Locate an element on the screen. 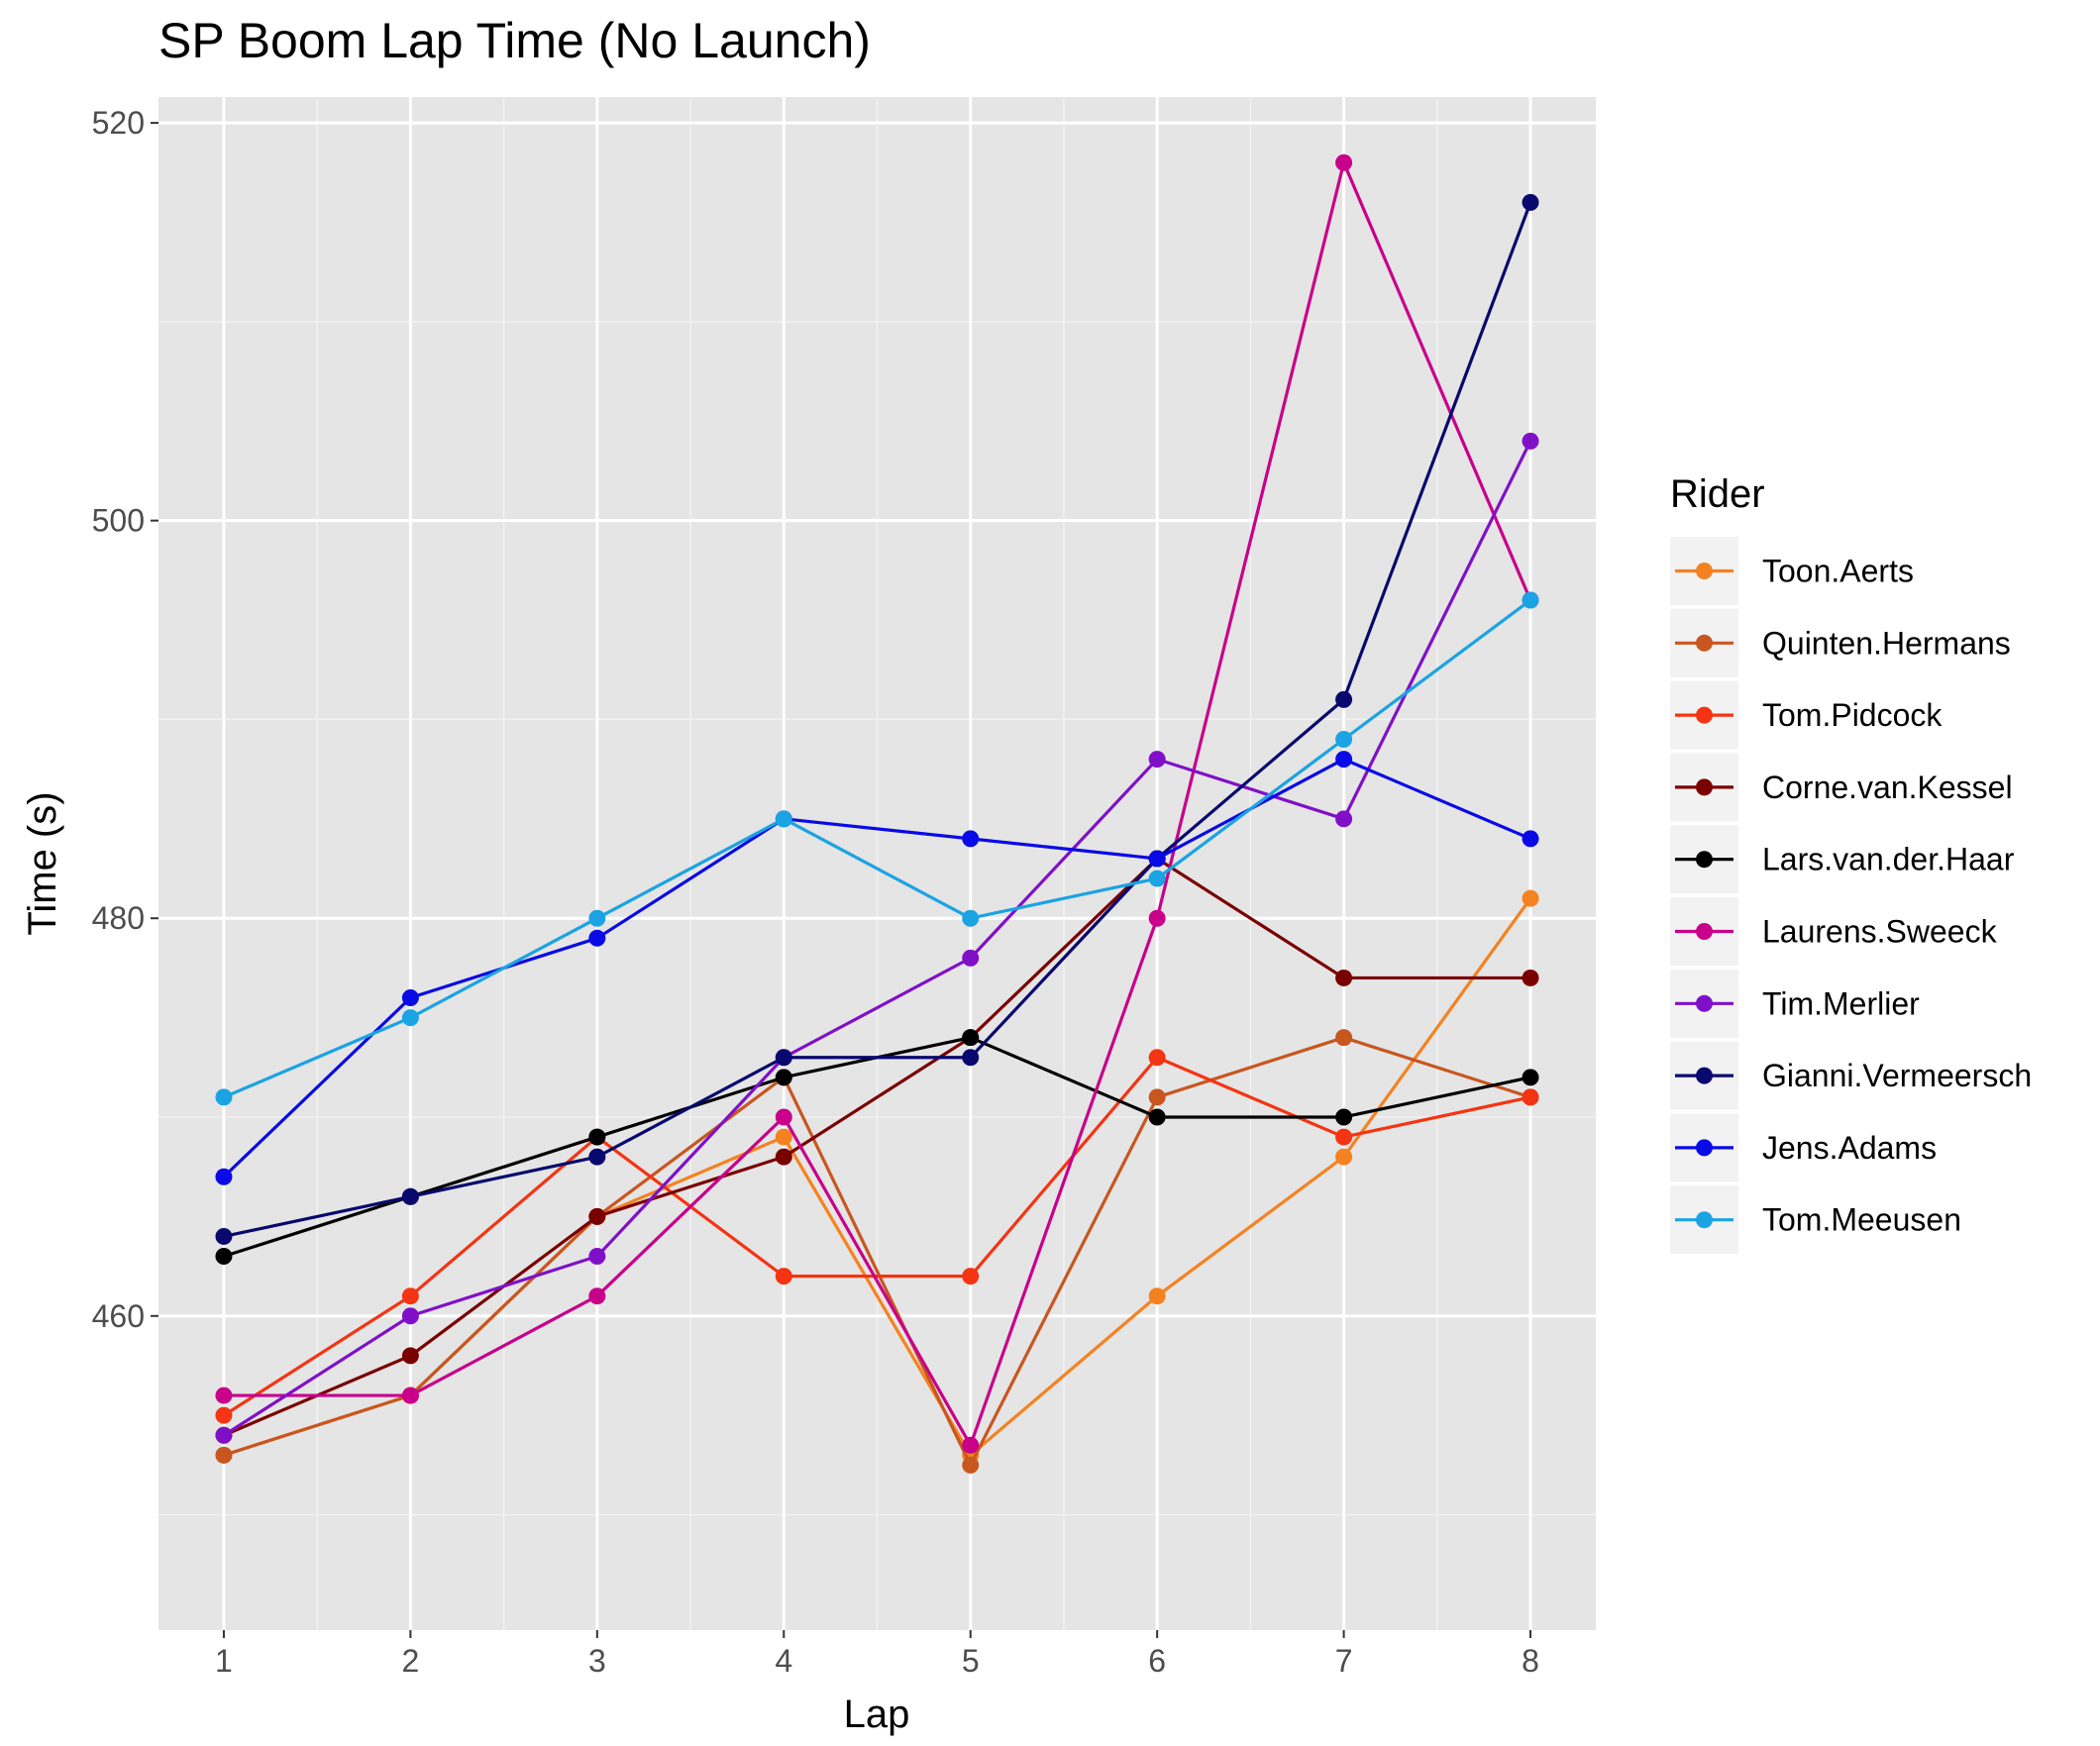  legend-item-tim-merlier: Tim.Merlier is located at coordinates (1795, 1003).